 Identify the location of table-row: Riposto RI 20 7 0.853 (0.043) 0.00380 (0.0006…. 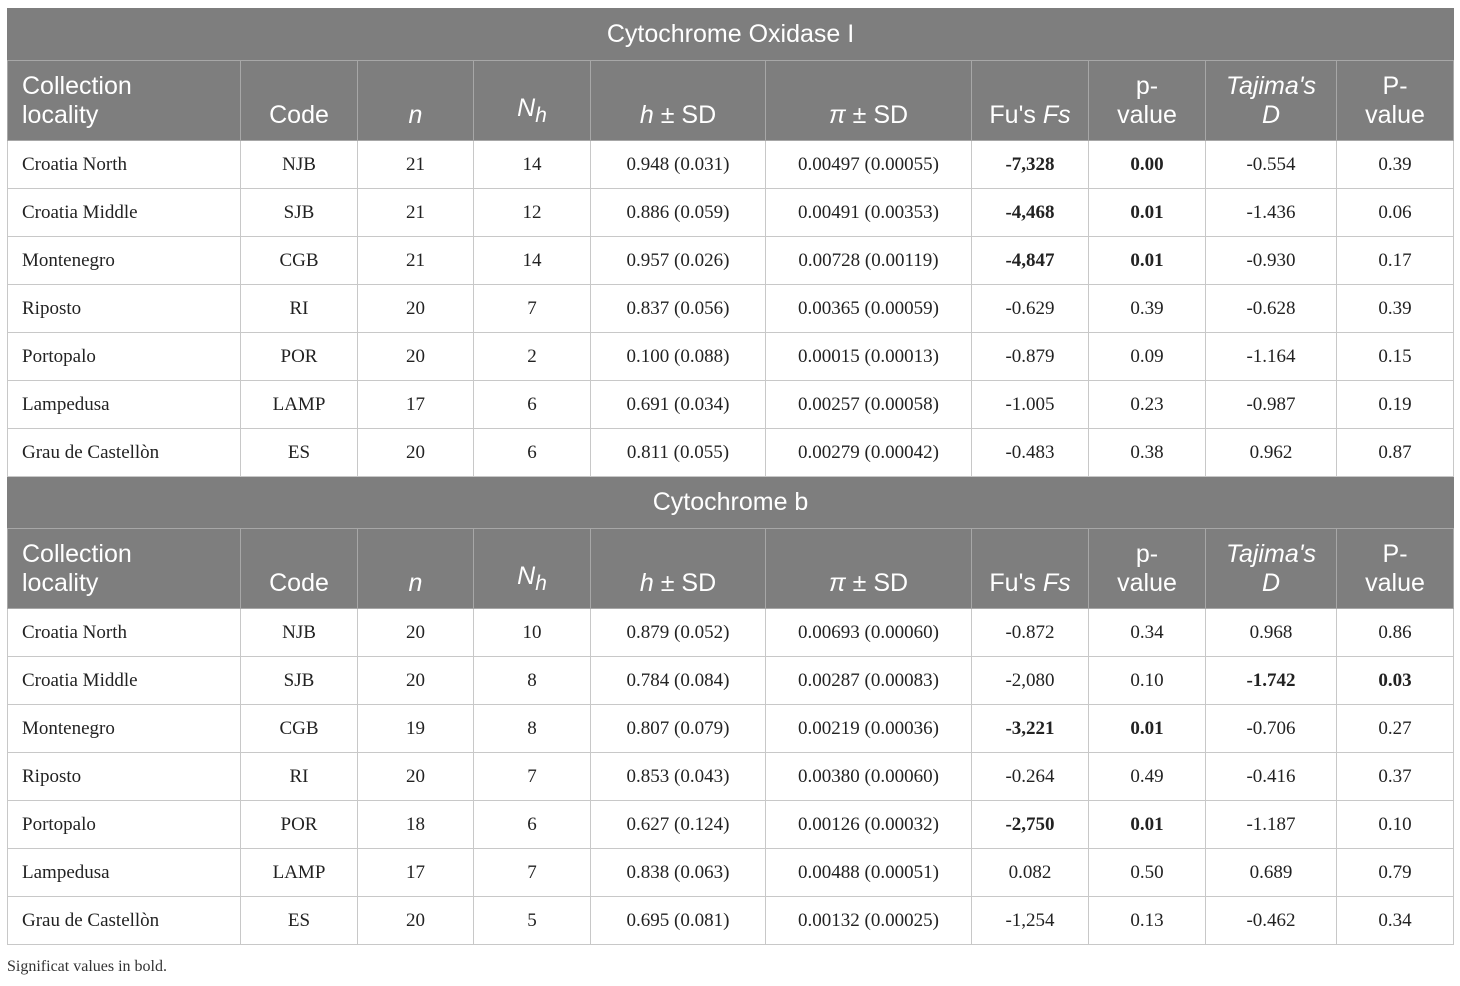
(731, 776).